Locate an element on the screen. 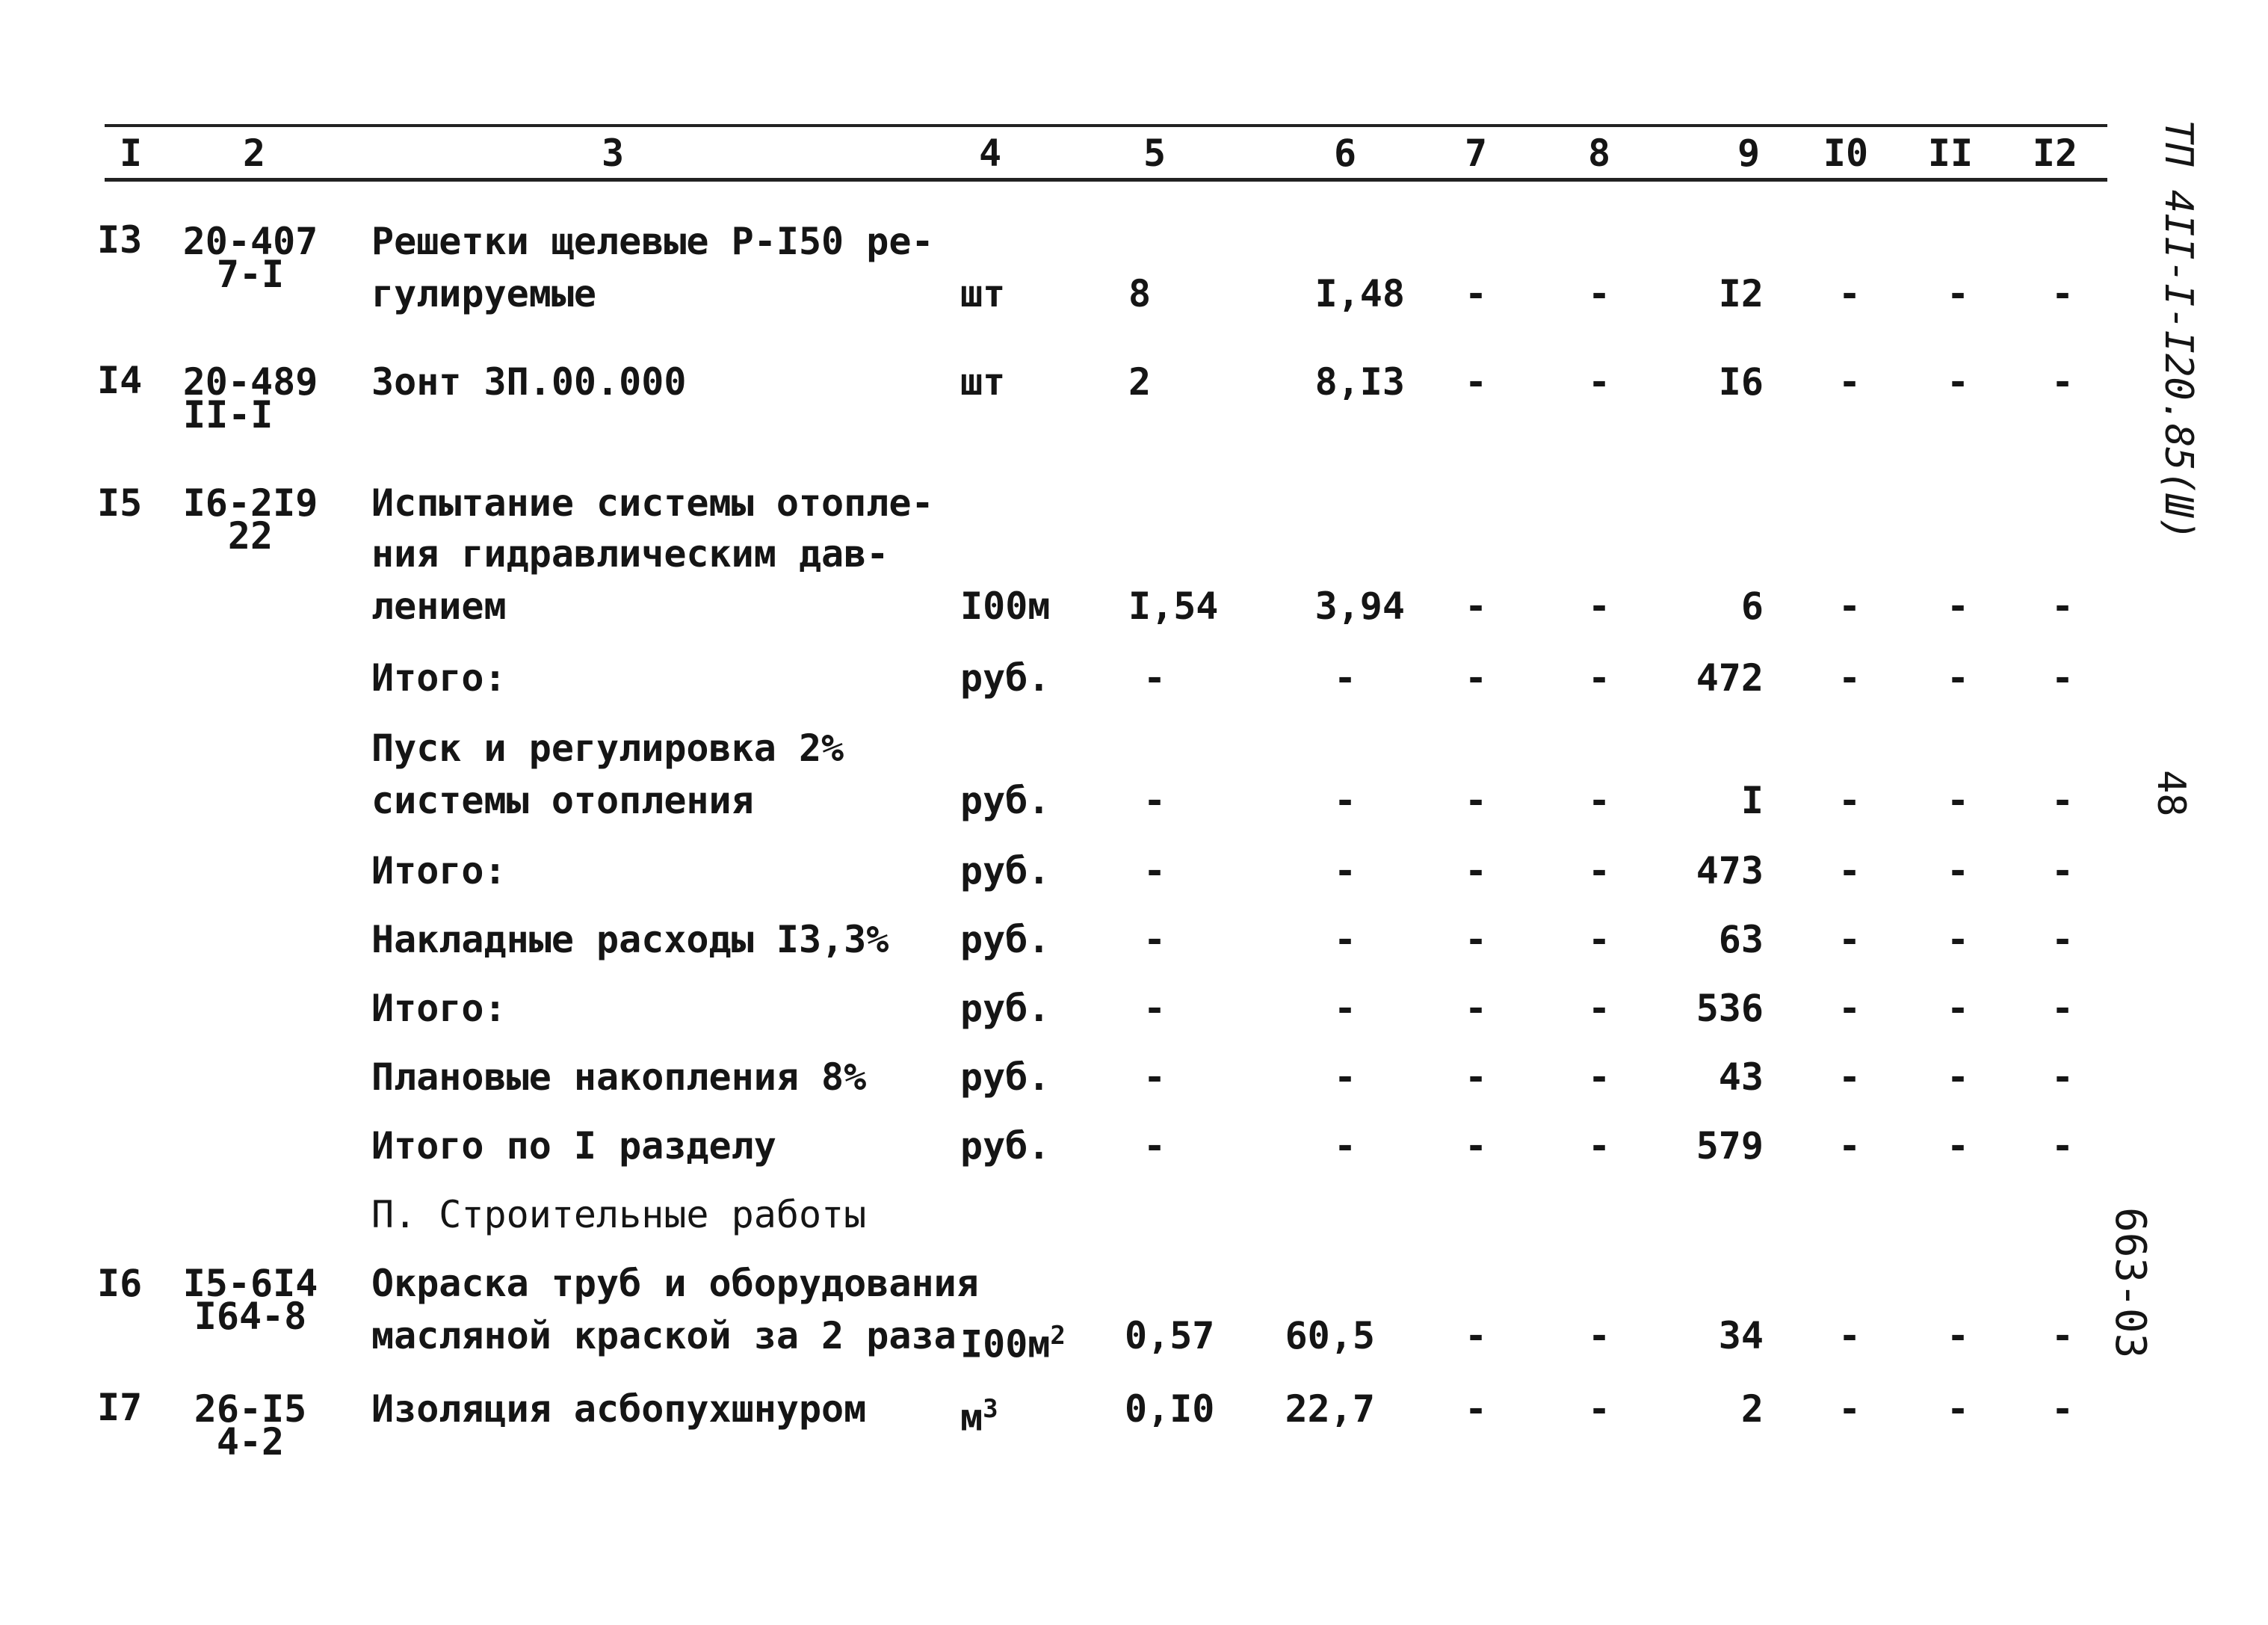 The width and height of the screenshot is (2268, 1625). header-col-7: 7 is located at coordinates (1476, 153).